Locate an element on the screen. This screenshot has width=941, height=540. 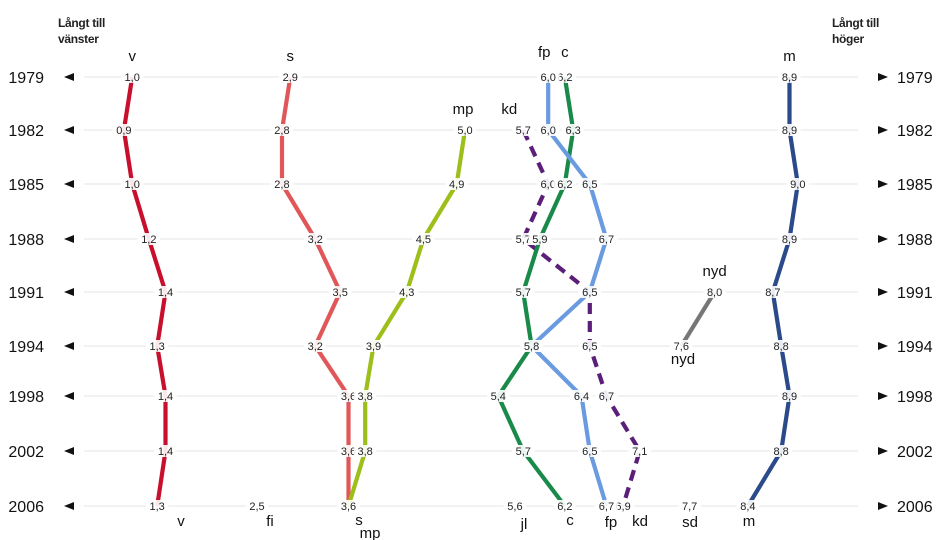
value-label-c: 5,4 is located at coordinates (498, 397).